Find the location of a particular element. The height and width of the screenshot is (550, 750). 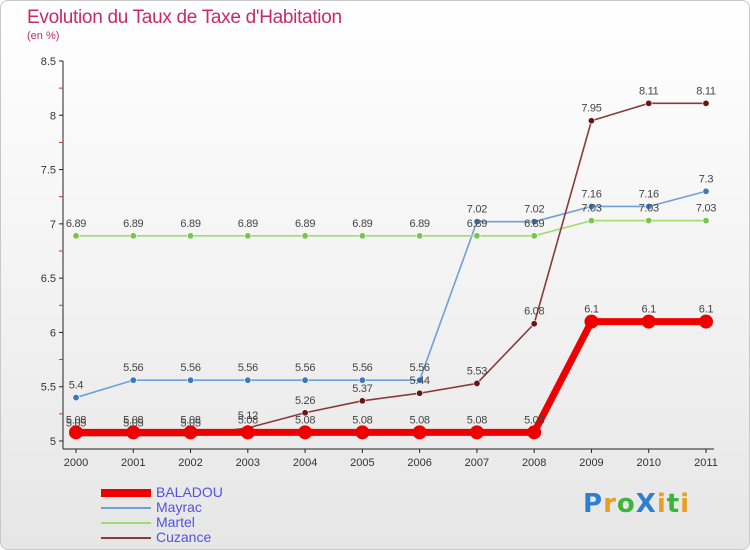

data-label-baladou: 6.1 is located at coordinates (649, 310).